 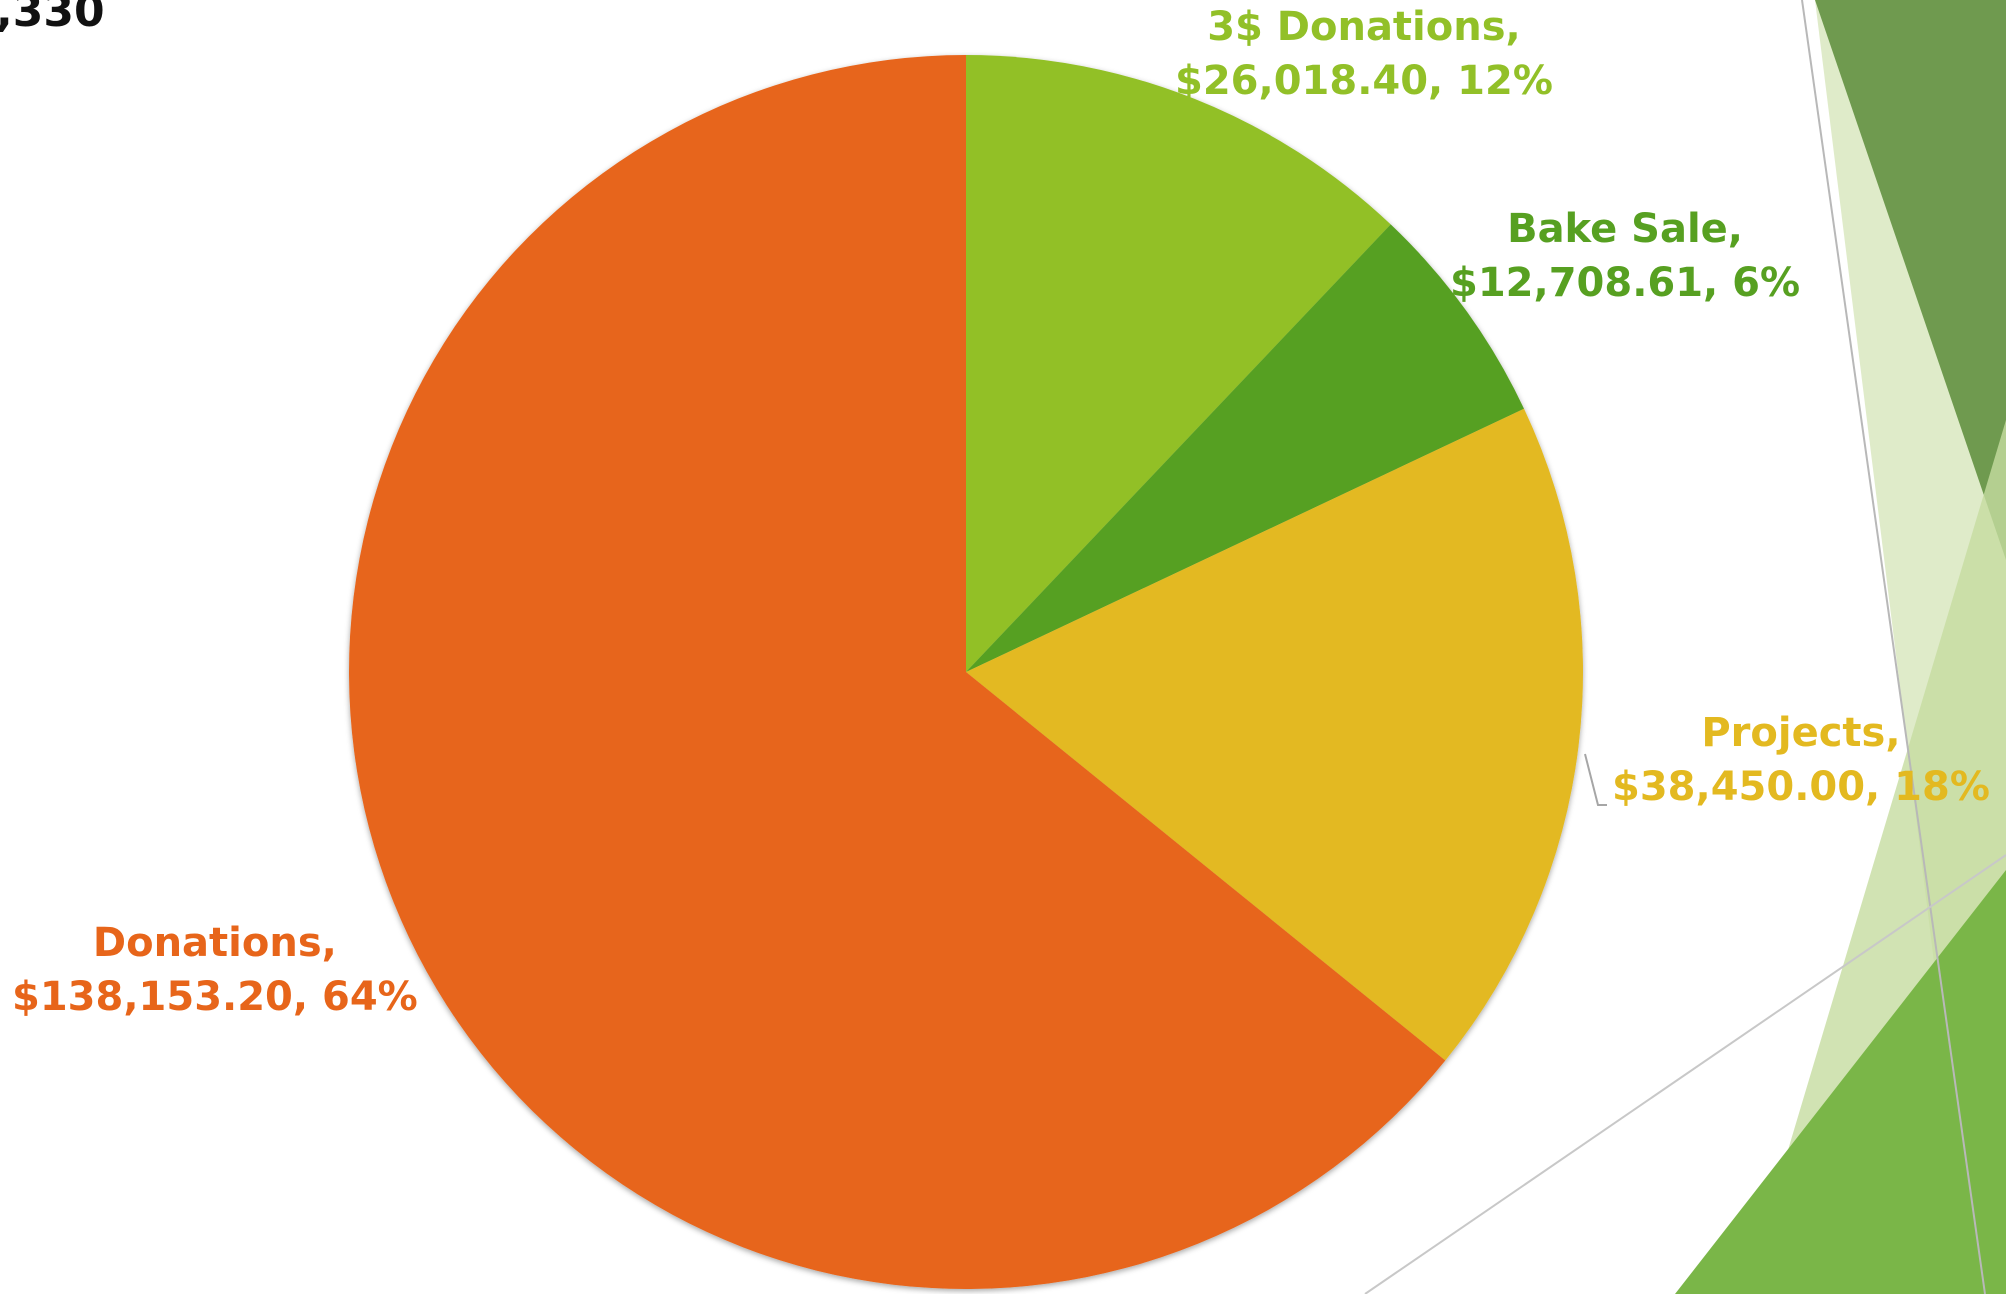 What do you see at coordinates (214, 943) in the screenshot?
I see `data-label-category: Donations,` at bounding box center [214, 943].